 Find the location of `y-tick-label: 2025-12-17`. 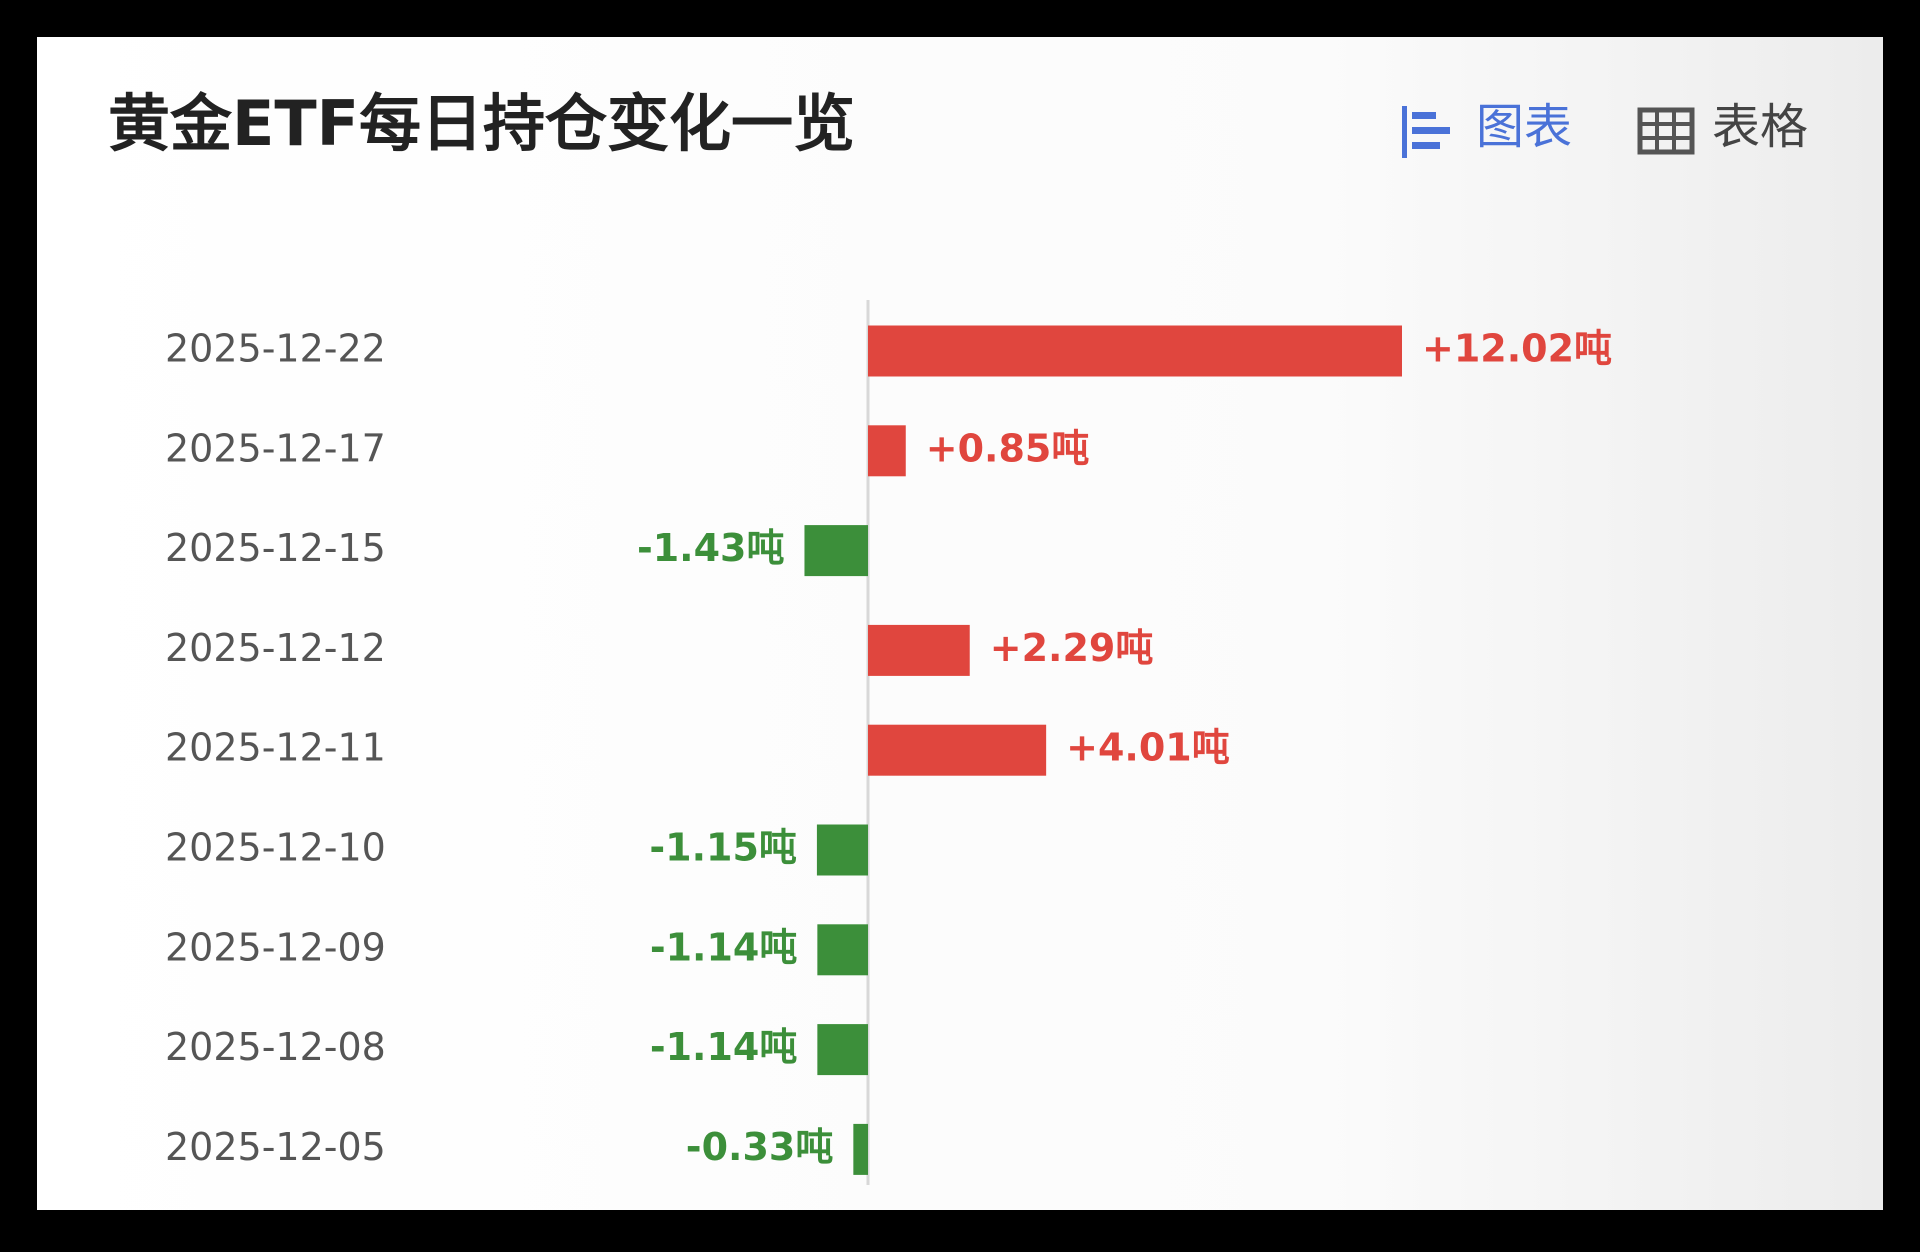

y-tick-label: 2025-12-17 is located at coordinates (275, 448).